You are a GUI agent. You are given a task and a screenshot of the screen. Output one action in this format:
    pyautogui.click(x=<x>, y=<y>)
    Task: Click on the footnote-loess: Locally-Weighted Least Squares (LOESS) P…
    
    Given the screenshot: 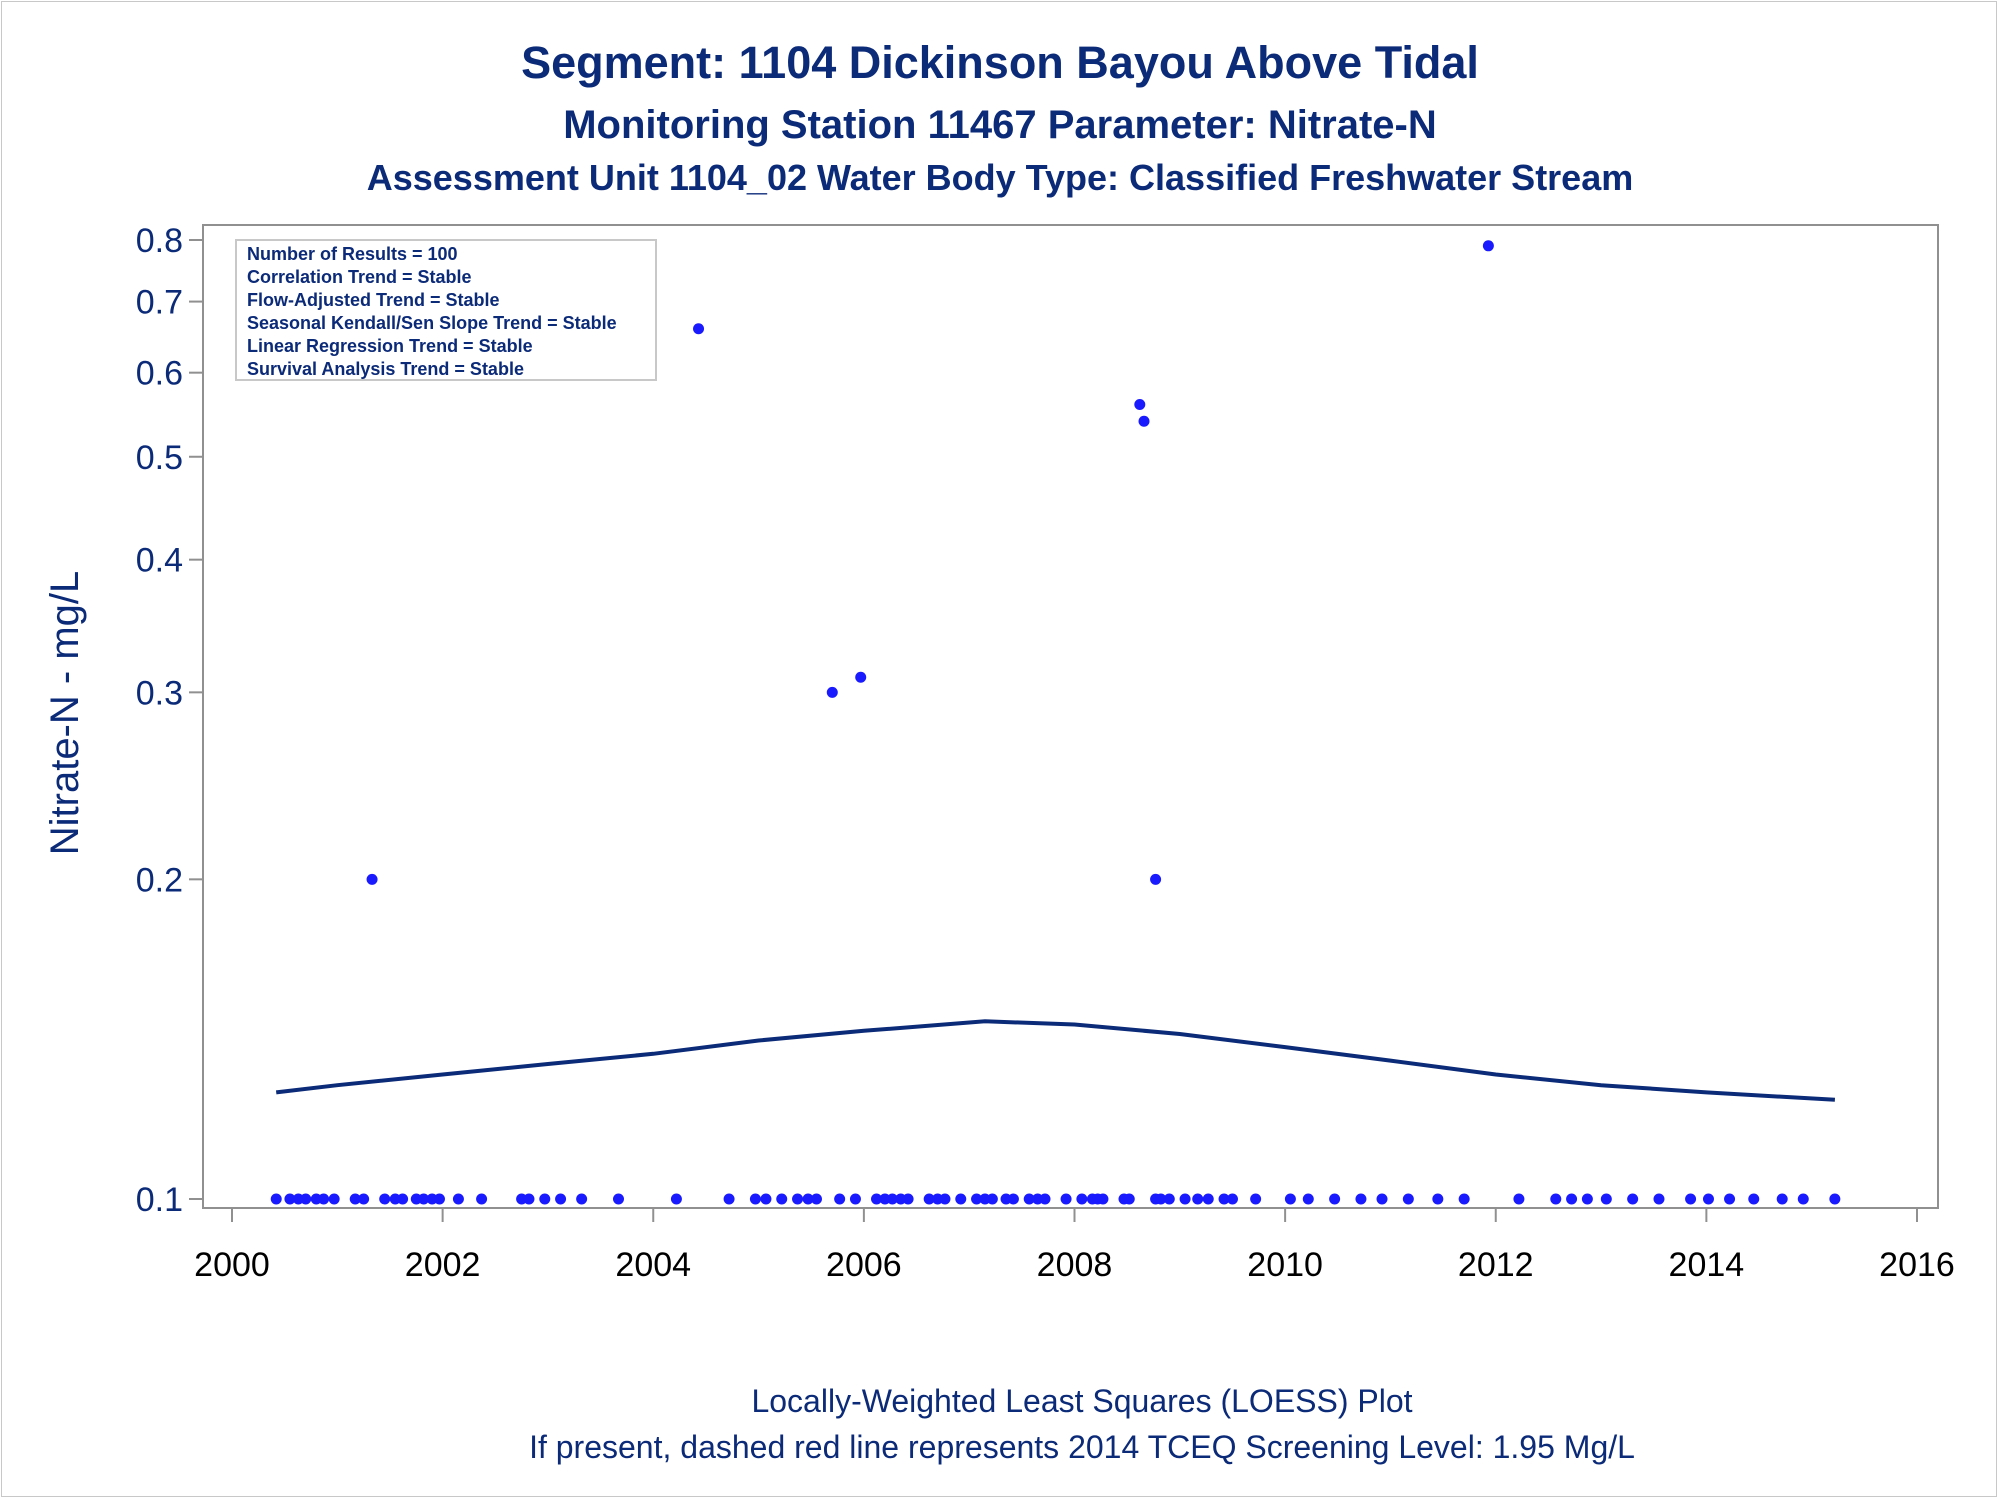 What is the action you would take?
    pyautogui.click(x=1081, y=1401)
    